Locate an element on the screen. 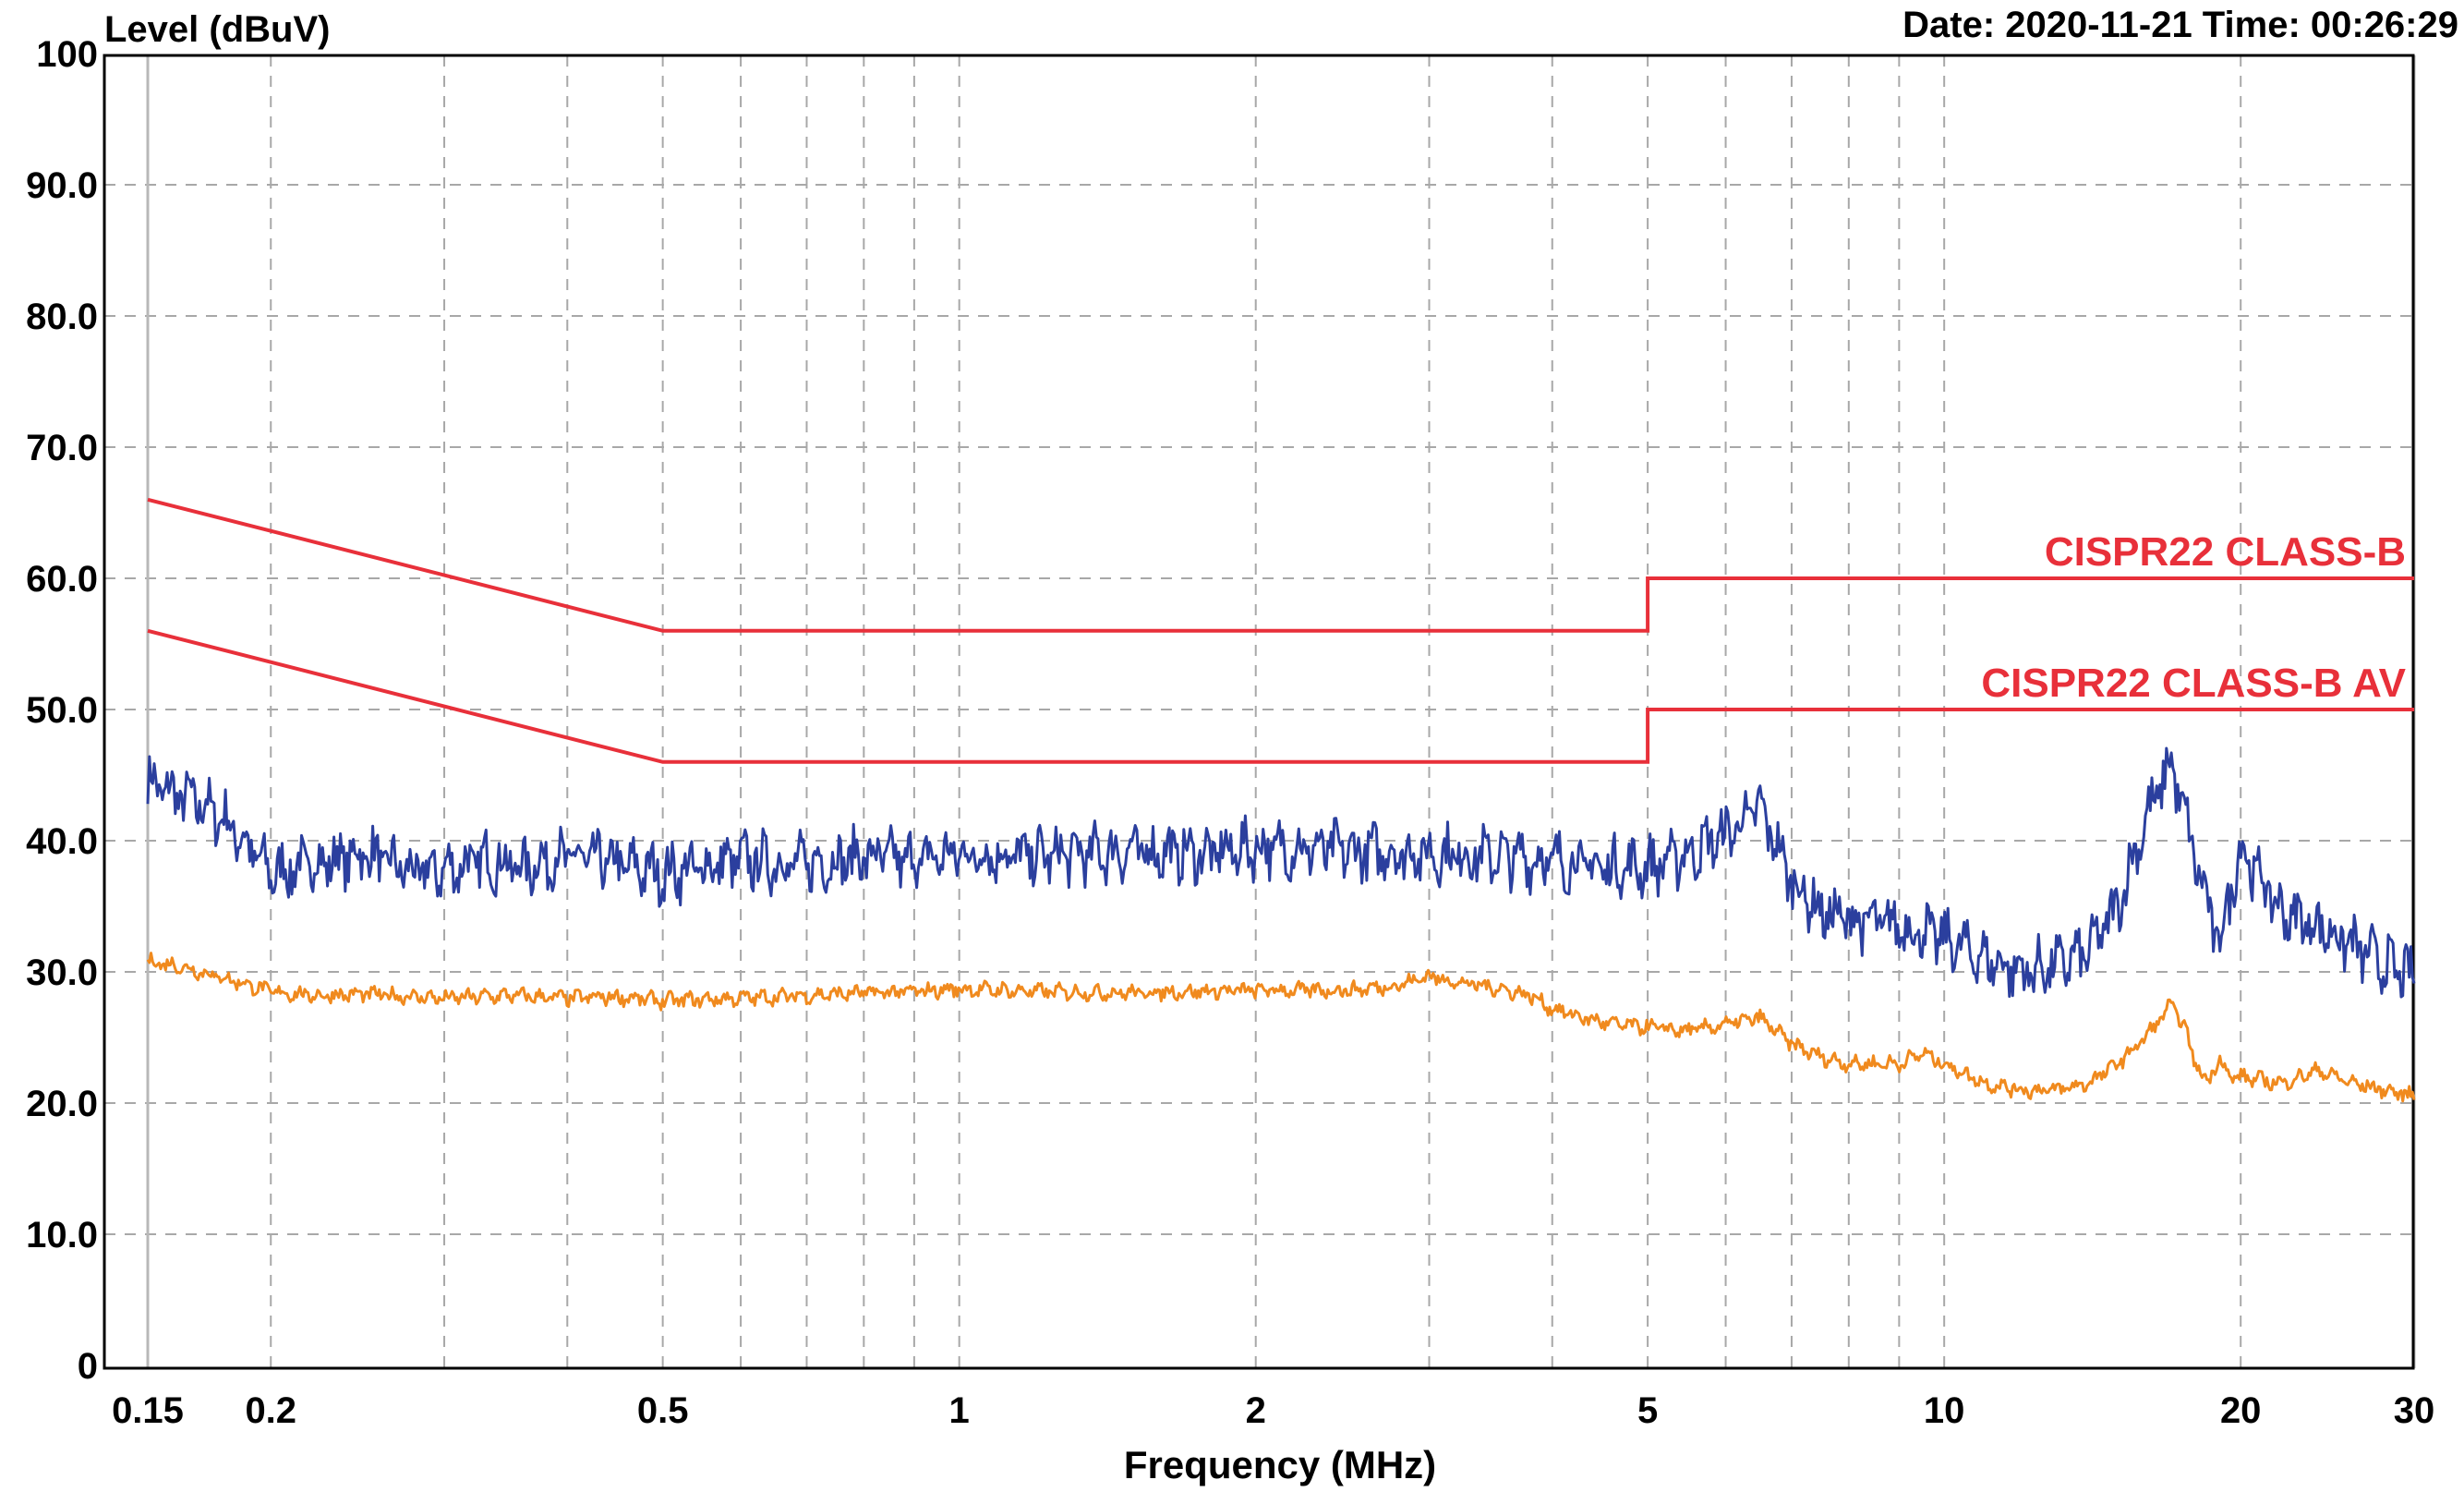  y-tick-label: 100 is located at coordinates (67, 55).